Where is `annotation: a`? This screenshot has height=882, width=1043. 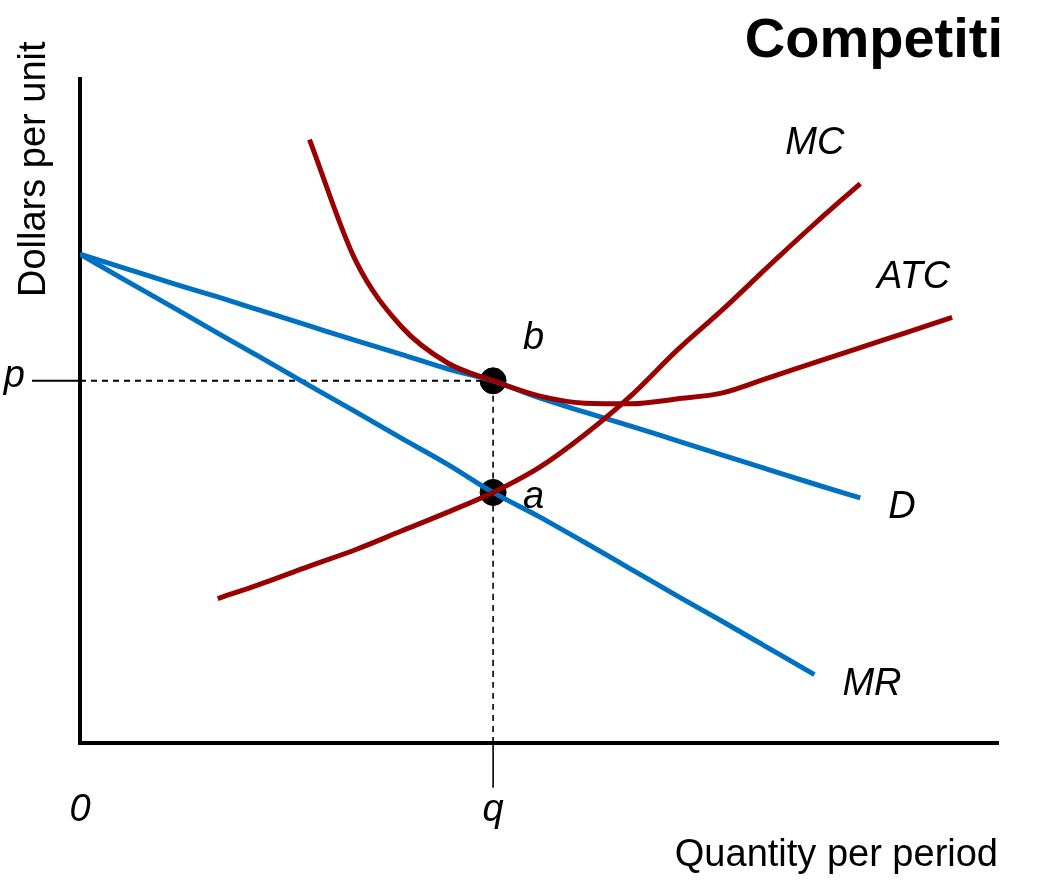 annotation: a is located at coordinates (534, 495).